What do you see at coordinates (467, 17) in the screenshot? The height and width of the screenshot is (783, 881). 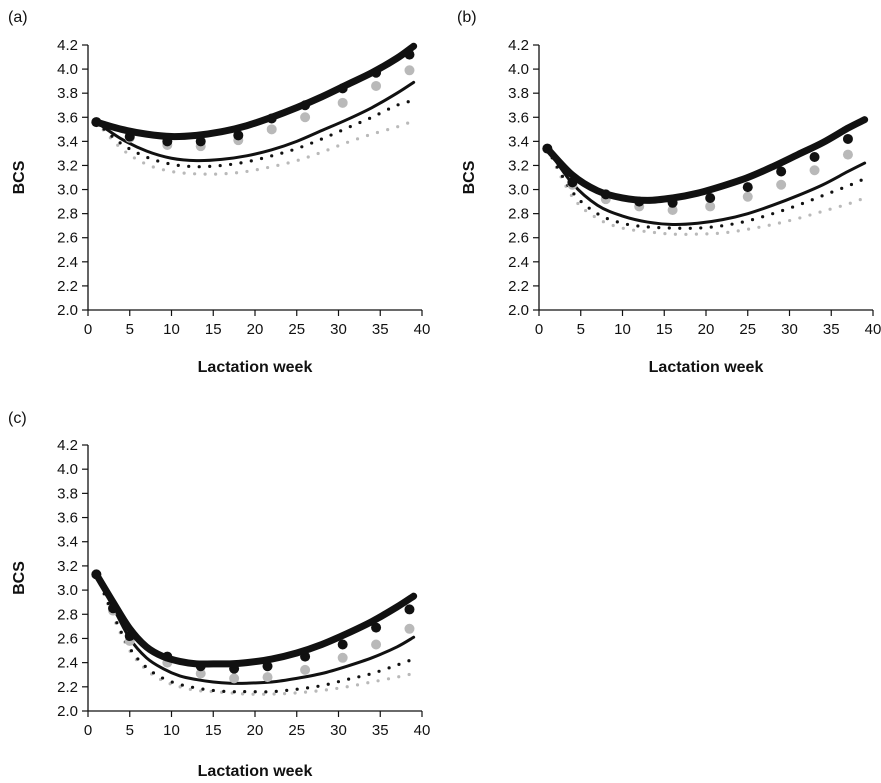 I see `panel-label: (b)` at bounding box center [467, 17].